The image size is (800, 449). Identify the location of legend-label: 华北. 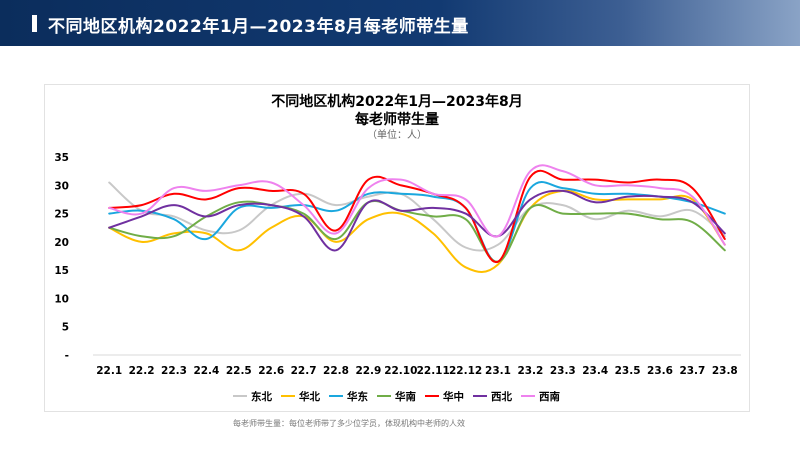
(309, 396).